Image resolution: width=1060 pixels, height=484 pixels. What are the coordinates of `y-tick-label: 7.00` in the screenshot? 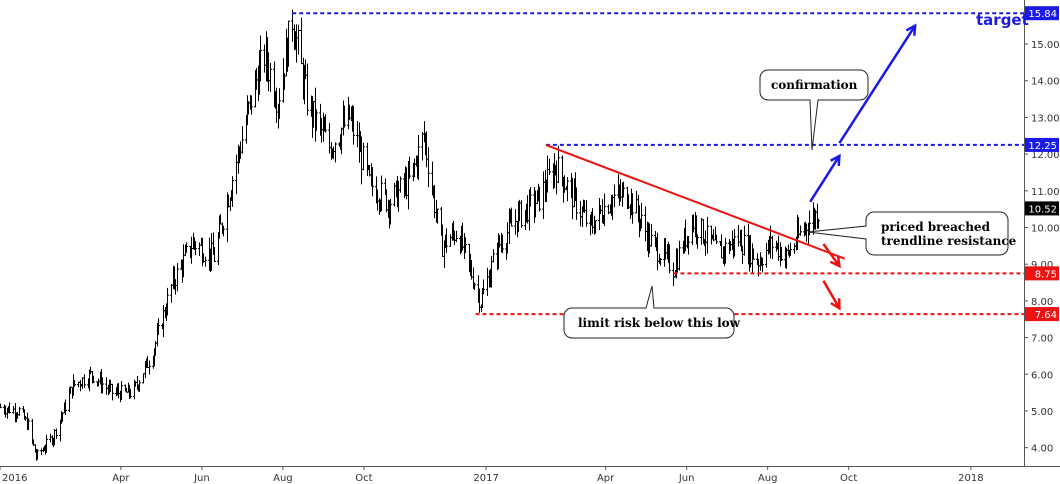 It's located at (1042, 339).